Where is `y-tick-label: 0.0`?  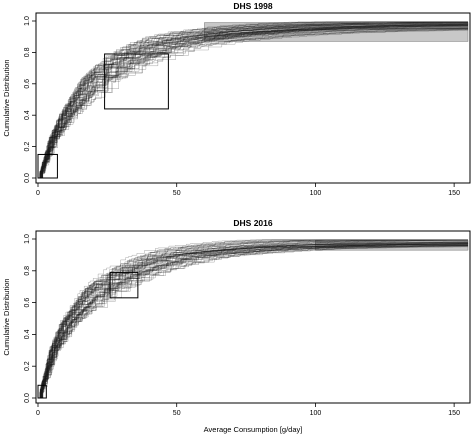
y-tick-label: 0.0 is located at coordinates (27, 178).